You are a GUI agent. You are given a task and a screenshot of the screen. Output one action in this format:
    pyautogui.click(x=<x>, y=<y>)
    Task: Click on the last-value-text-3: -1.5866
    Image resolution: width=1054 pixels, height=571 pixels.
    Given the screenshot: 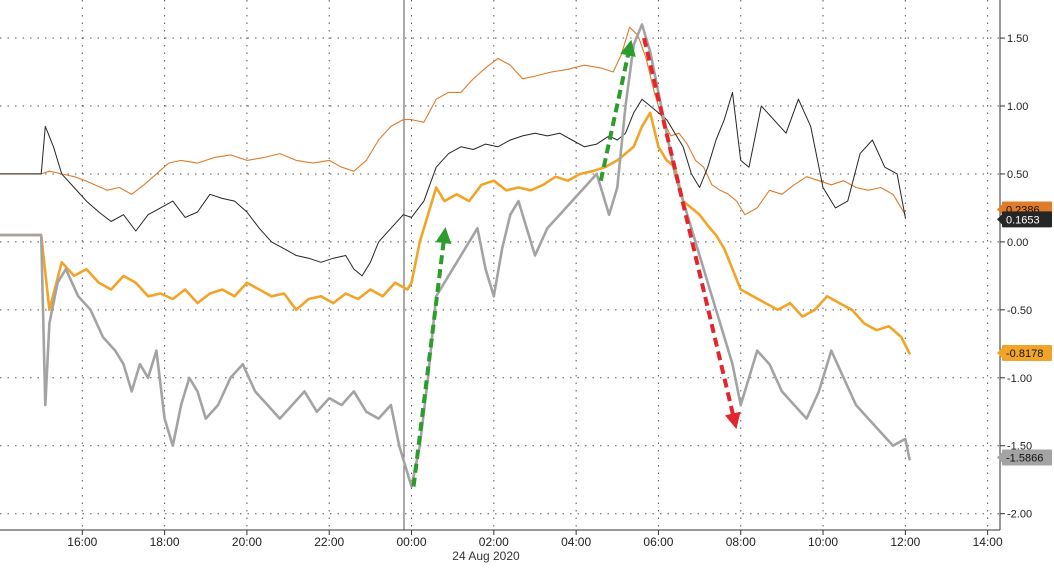 What is the action you would take?
    pyautogui.click(x=1024, y=459)
    